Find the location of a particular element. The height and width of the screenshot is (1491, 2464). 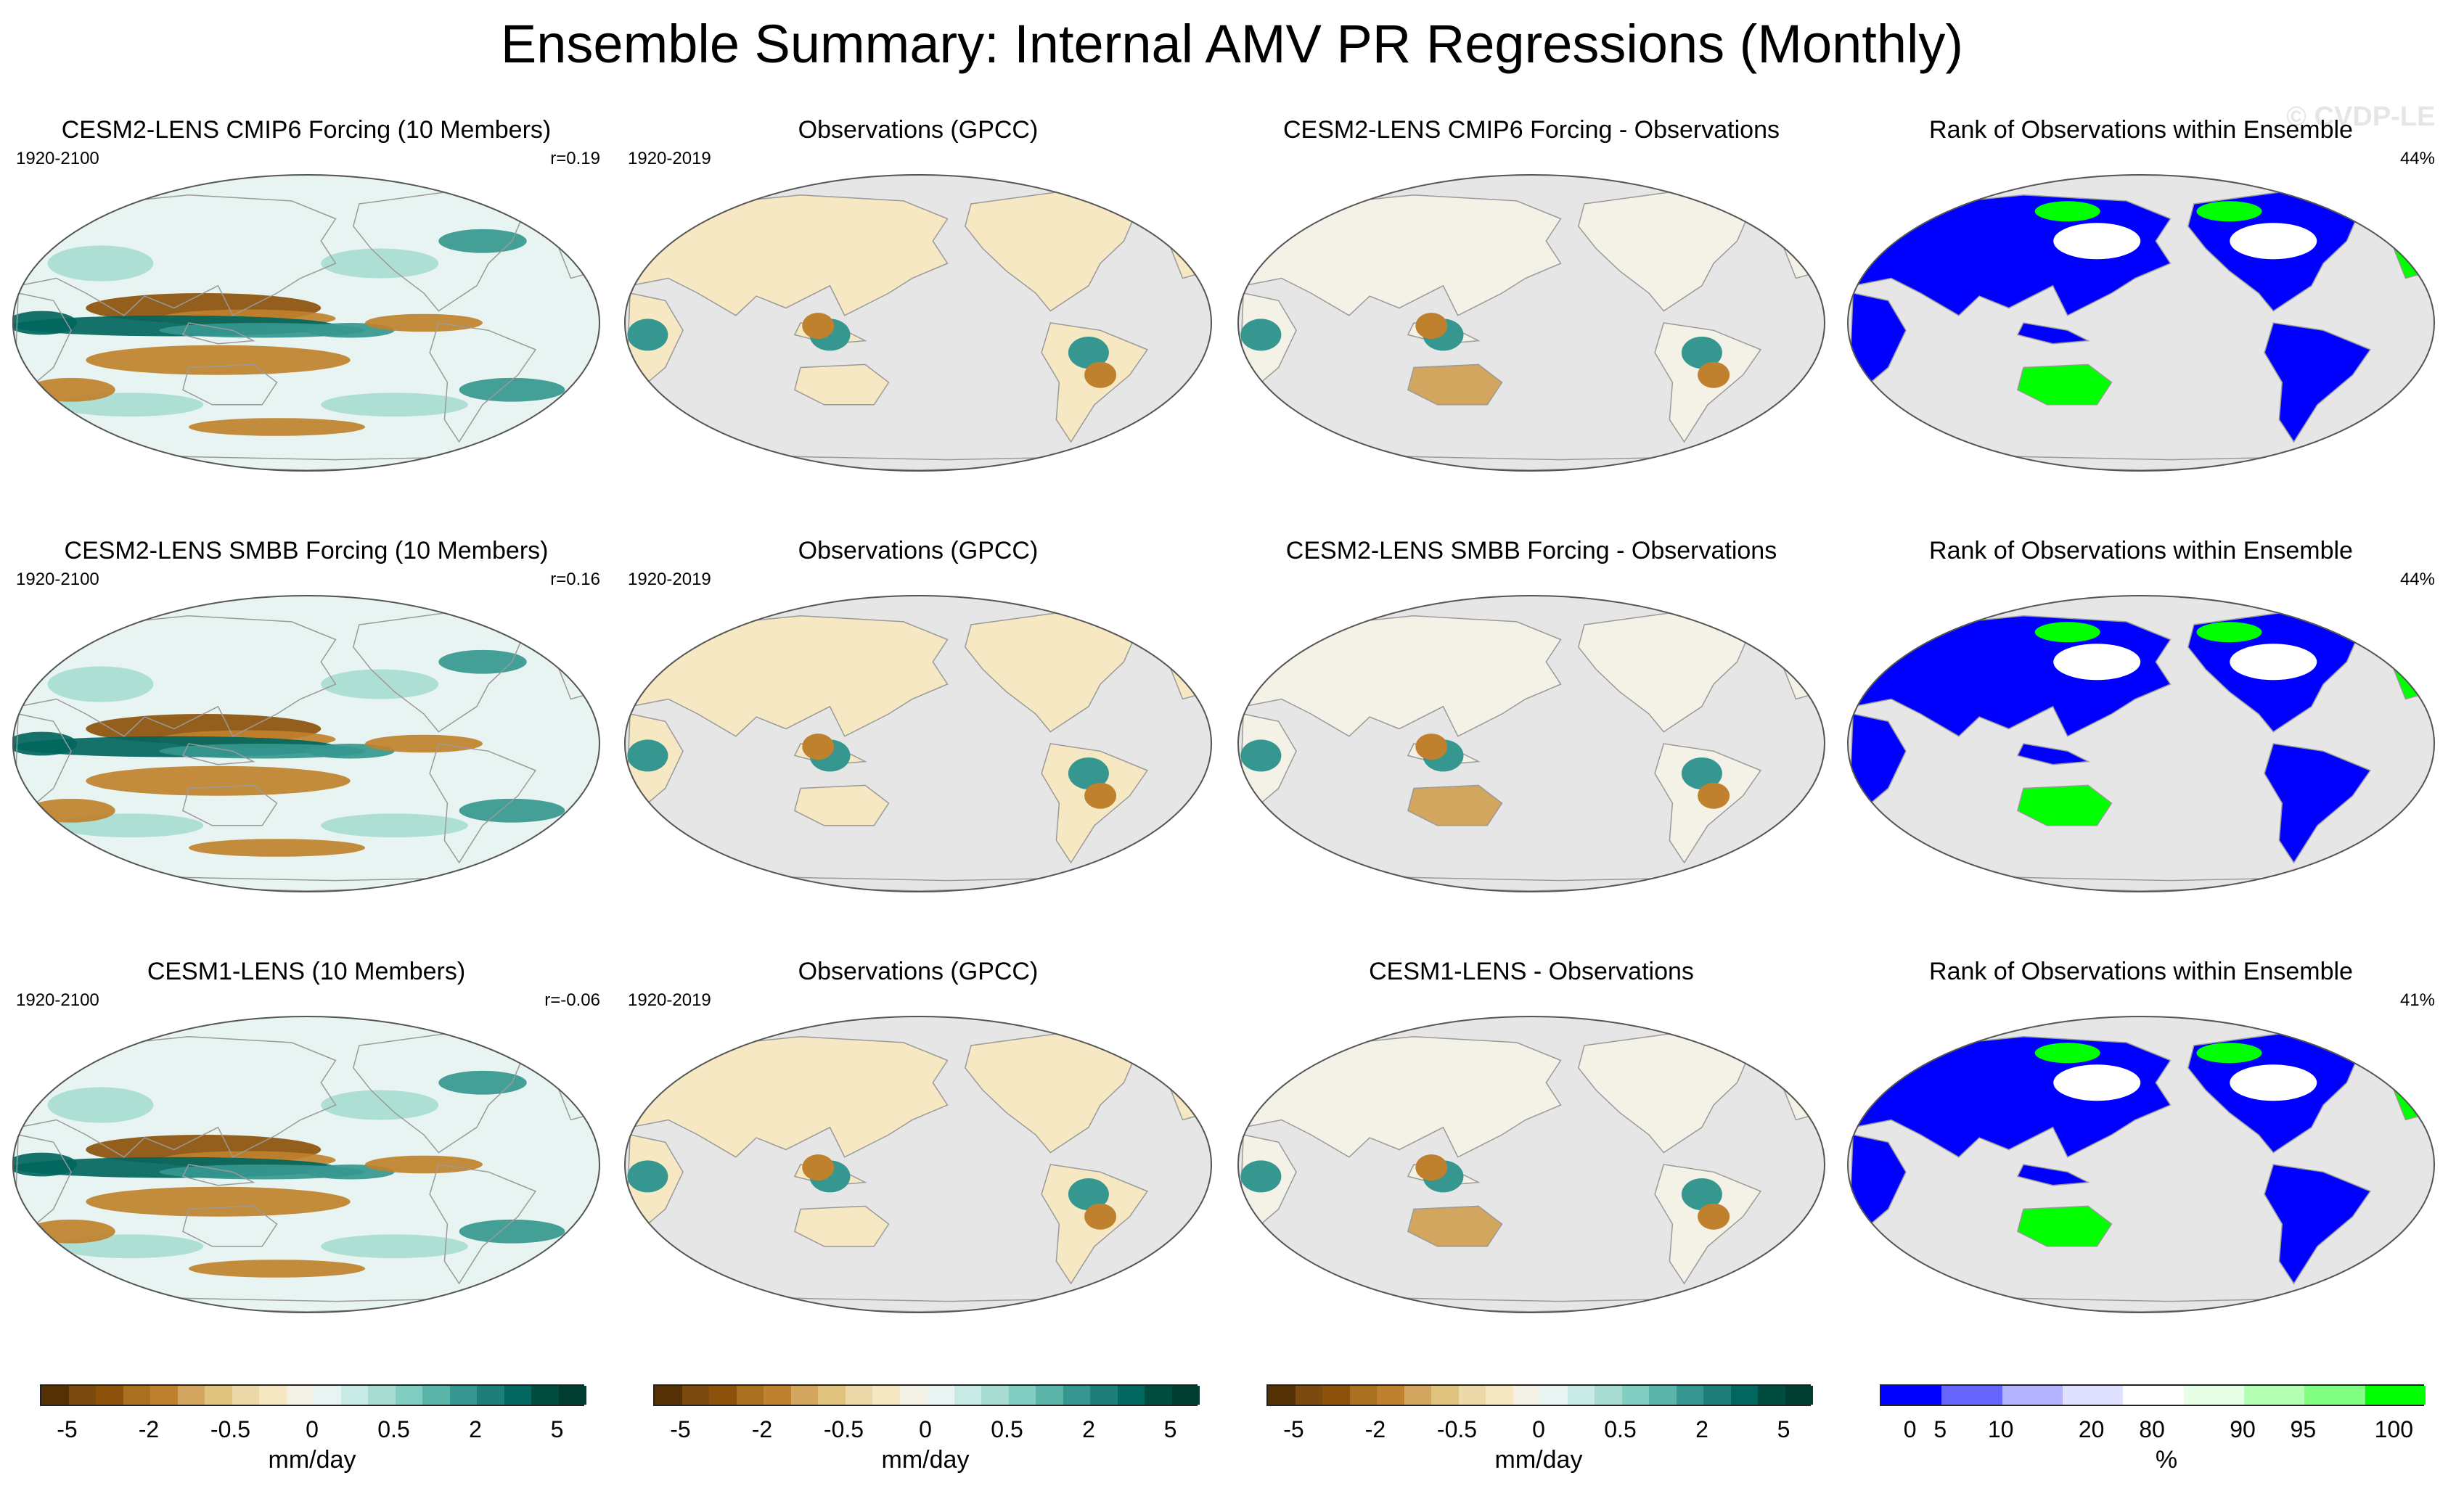

panel-title: CESM1-LENS - Observations is located at coordinates (1531, 971).